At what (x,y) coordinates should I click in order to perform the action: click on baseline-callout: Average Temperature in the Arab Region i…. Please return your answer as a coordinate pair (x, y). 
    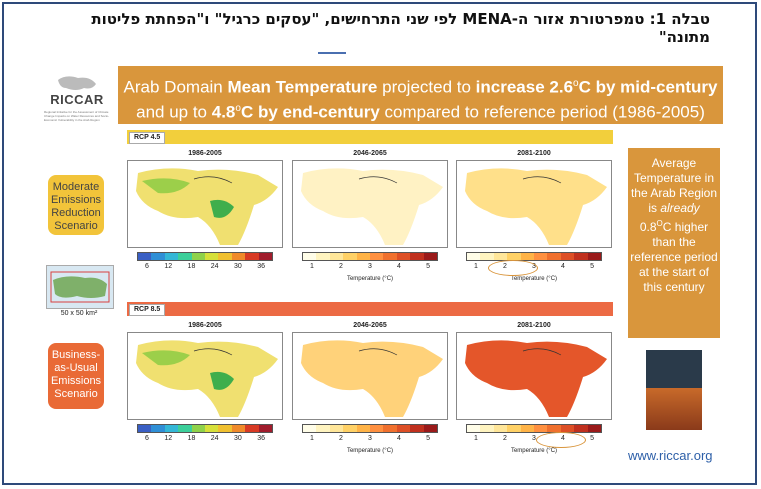
    Looking at the image, I should click on (674, 243).